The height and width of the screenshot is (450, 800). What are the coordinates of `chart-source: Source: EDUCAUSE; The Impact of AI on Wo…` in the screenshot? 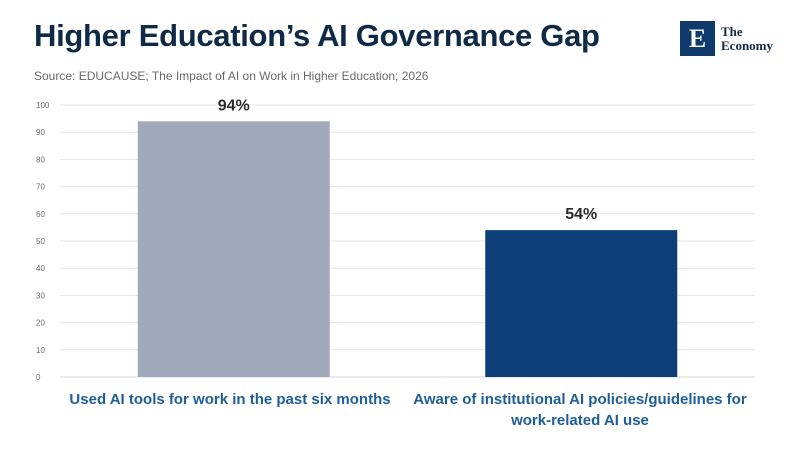 It's located at (231, 76).